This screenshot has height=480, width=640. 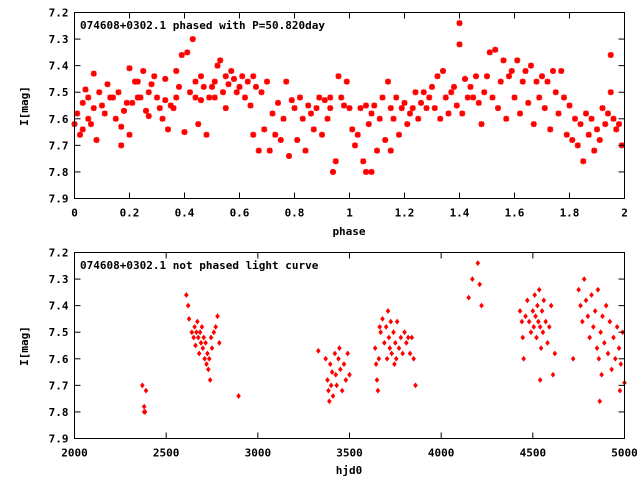 What do you see at coordinates (59, 332) in the screenshot?
I see `y-tick-label: 7.5` at bounding box center [59, 332].